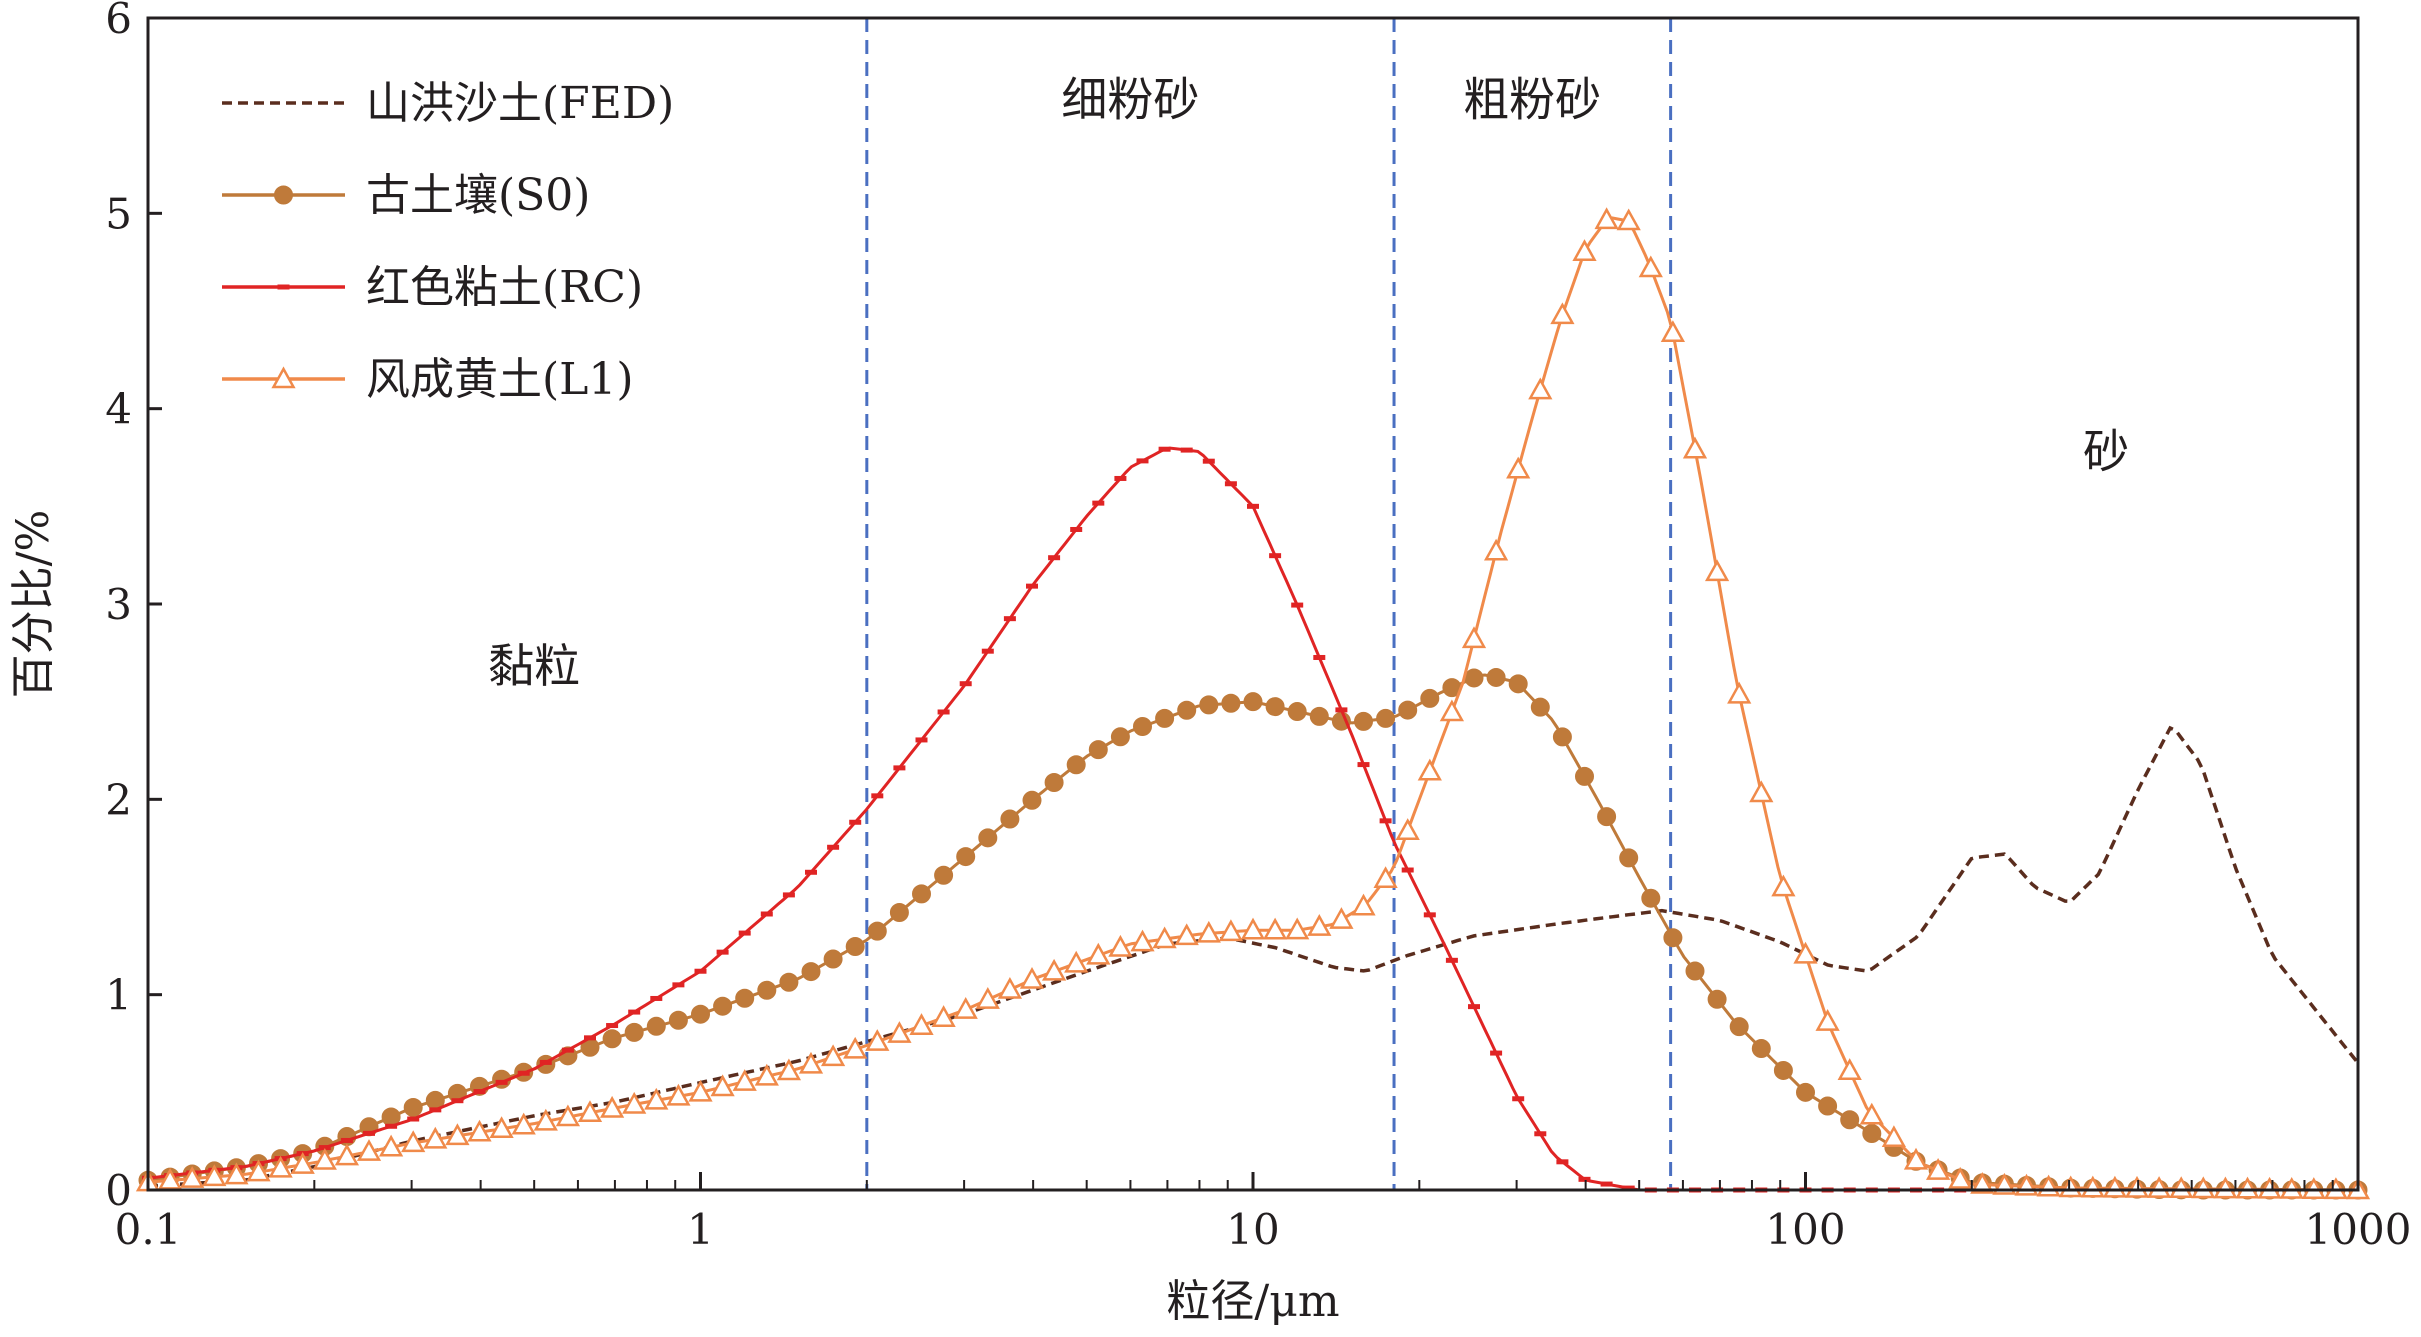  What do you see at coordinates (534, 666) in the screenshot?
I see `region-label: 黏粒` at bounding box center [534, 666].